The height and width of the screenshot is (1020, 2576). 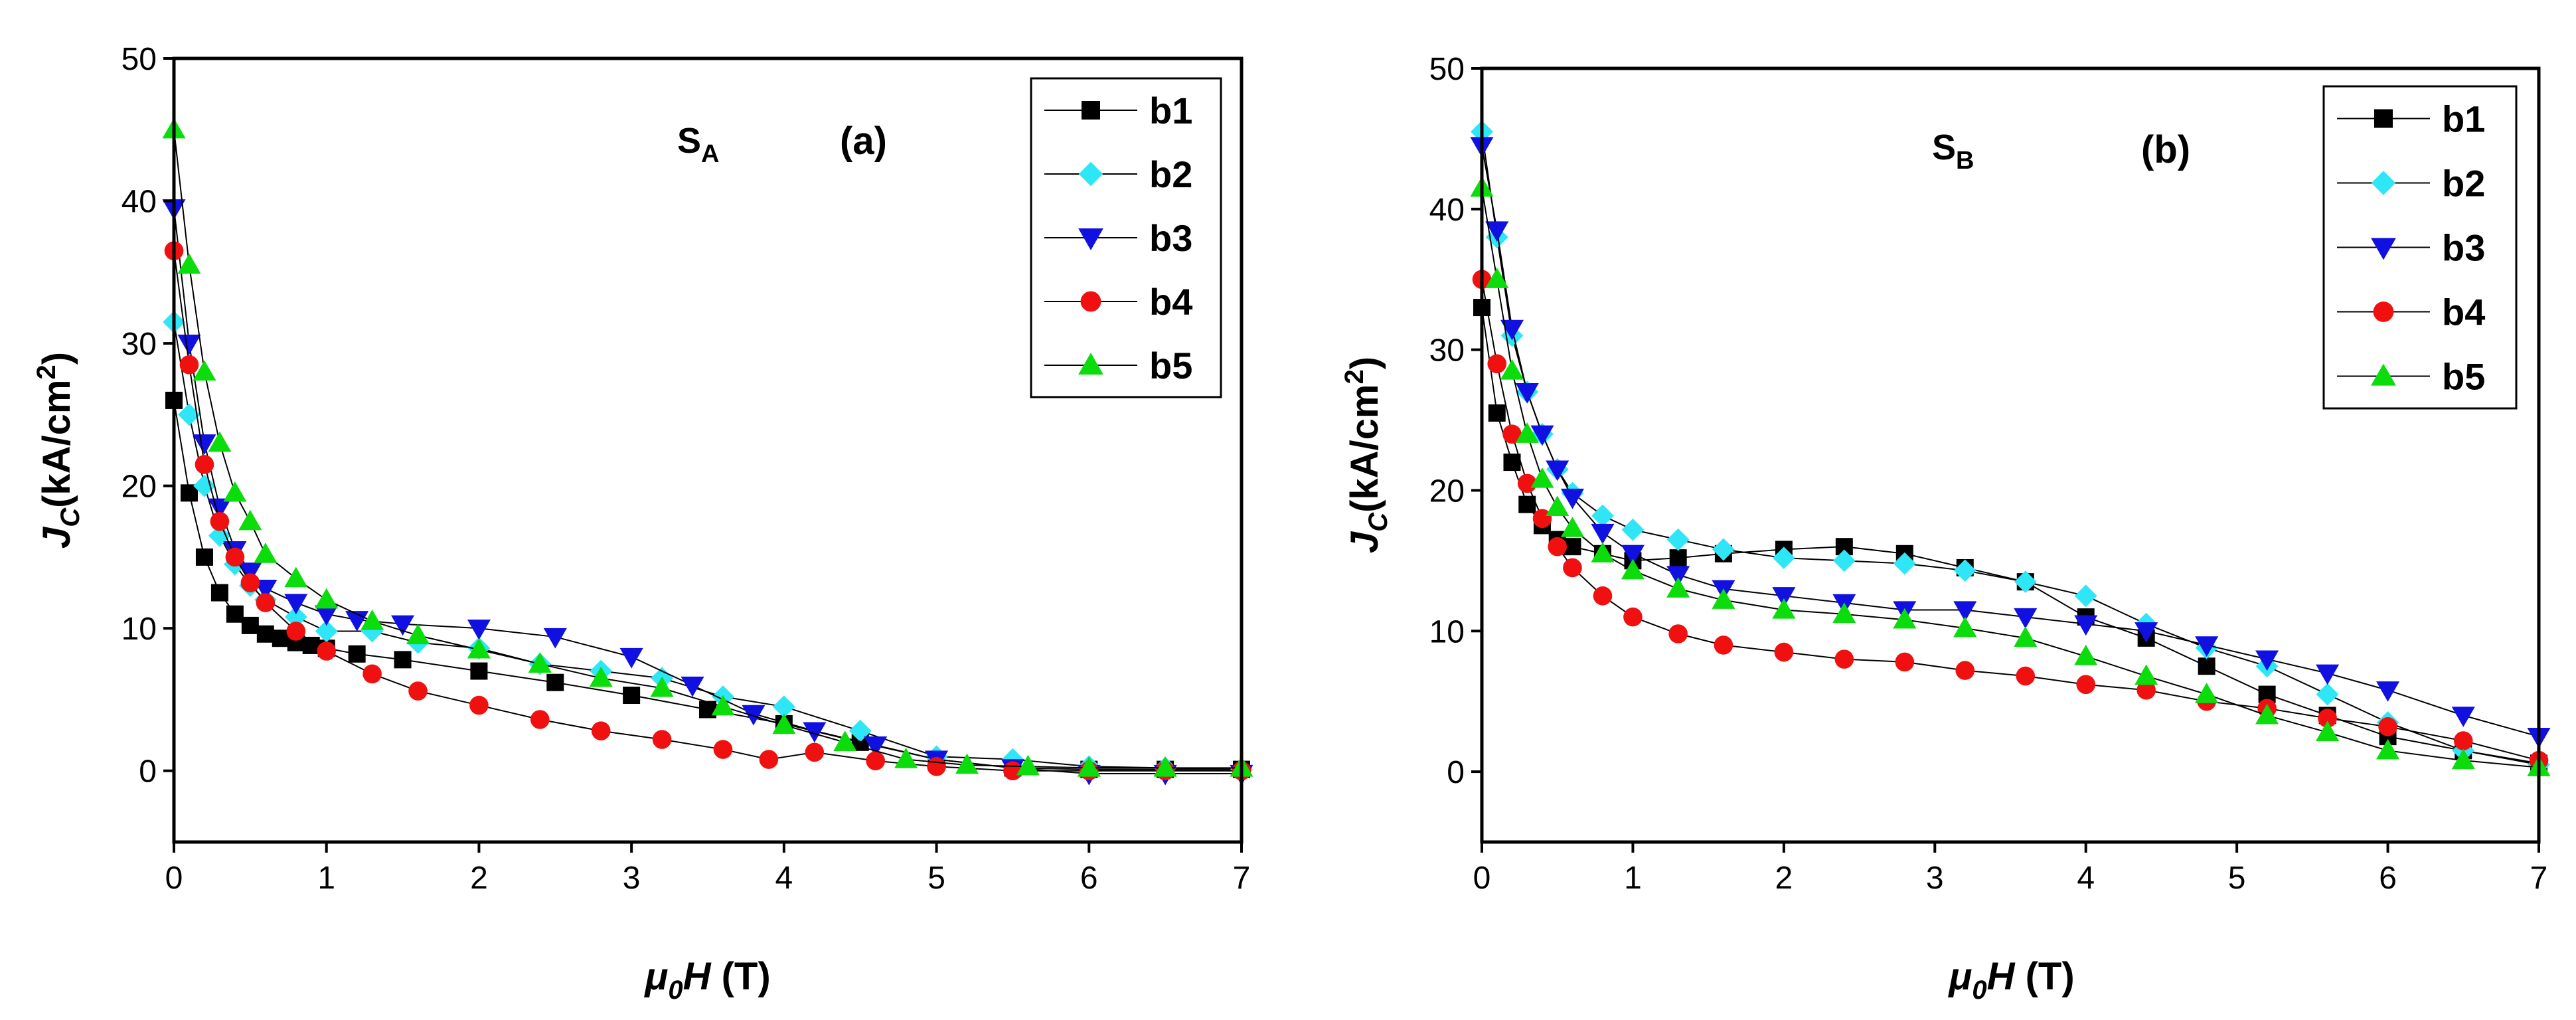 I want to click on panel-a-y-axis-title: JC(kA/cm2), so click(x=58, y=450).